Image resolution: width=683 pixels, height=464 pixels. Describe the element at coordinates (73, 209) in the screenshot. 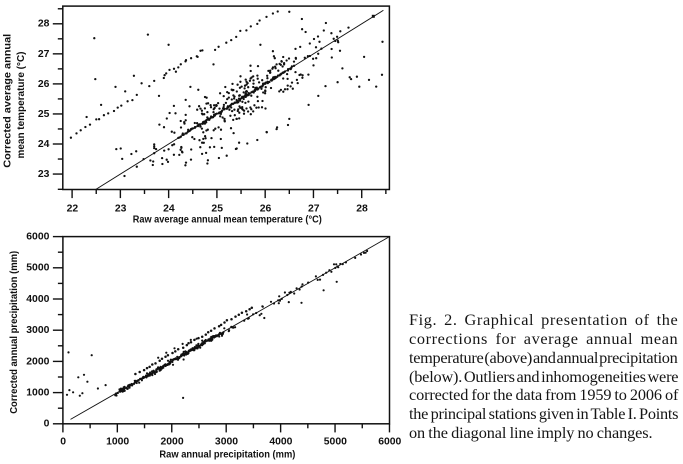

I see `svg-text: 22` at that location.